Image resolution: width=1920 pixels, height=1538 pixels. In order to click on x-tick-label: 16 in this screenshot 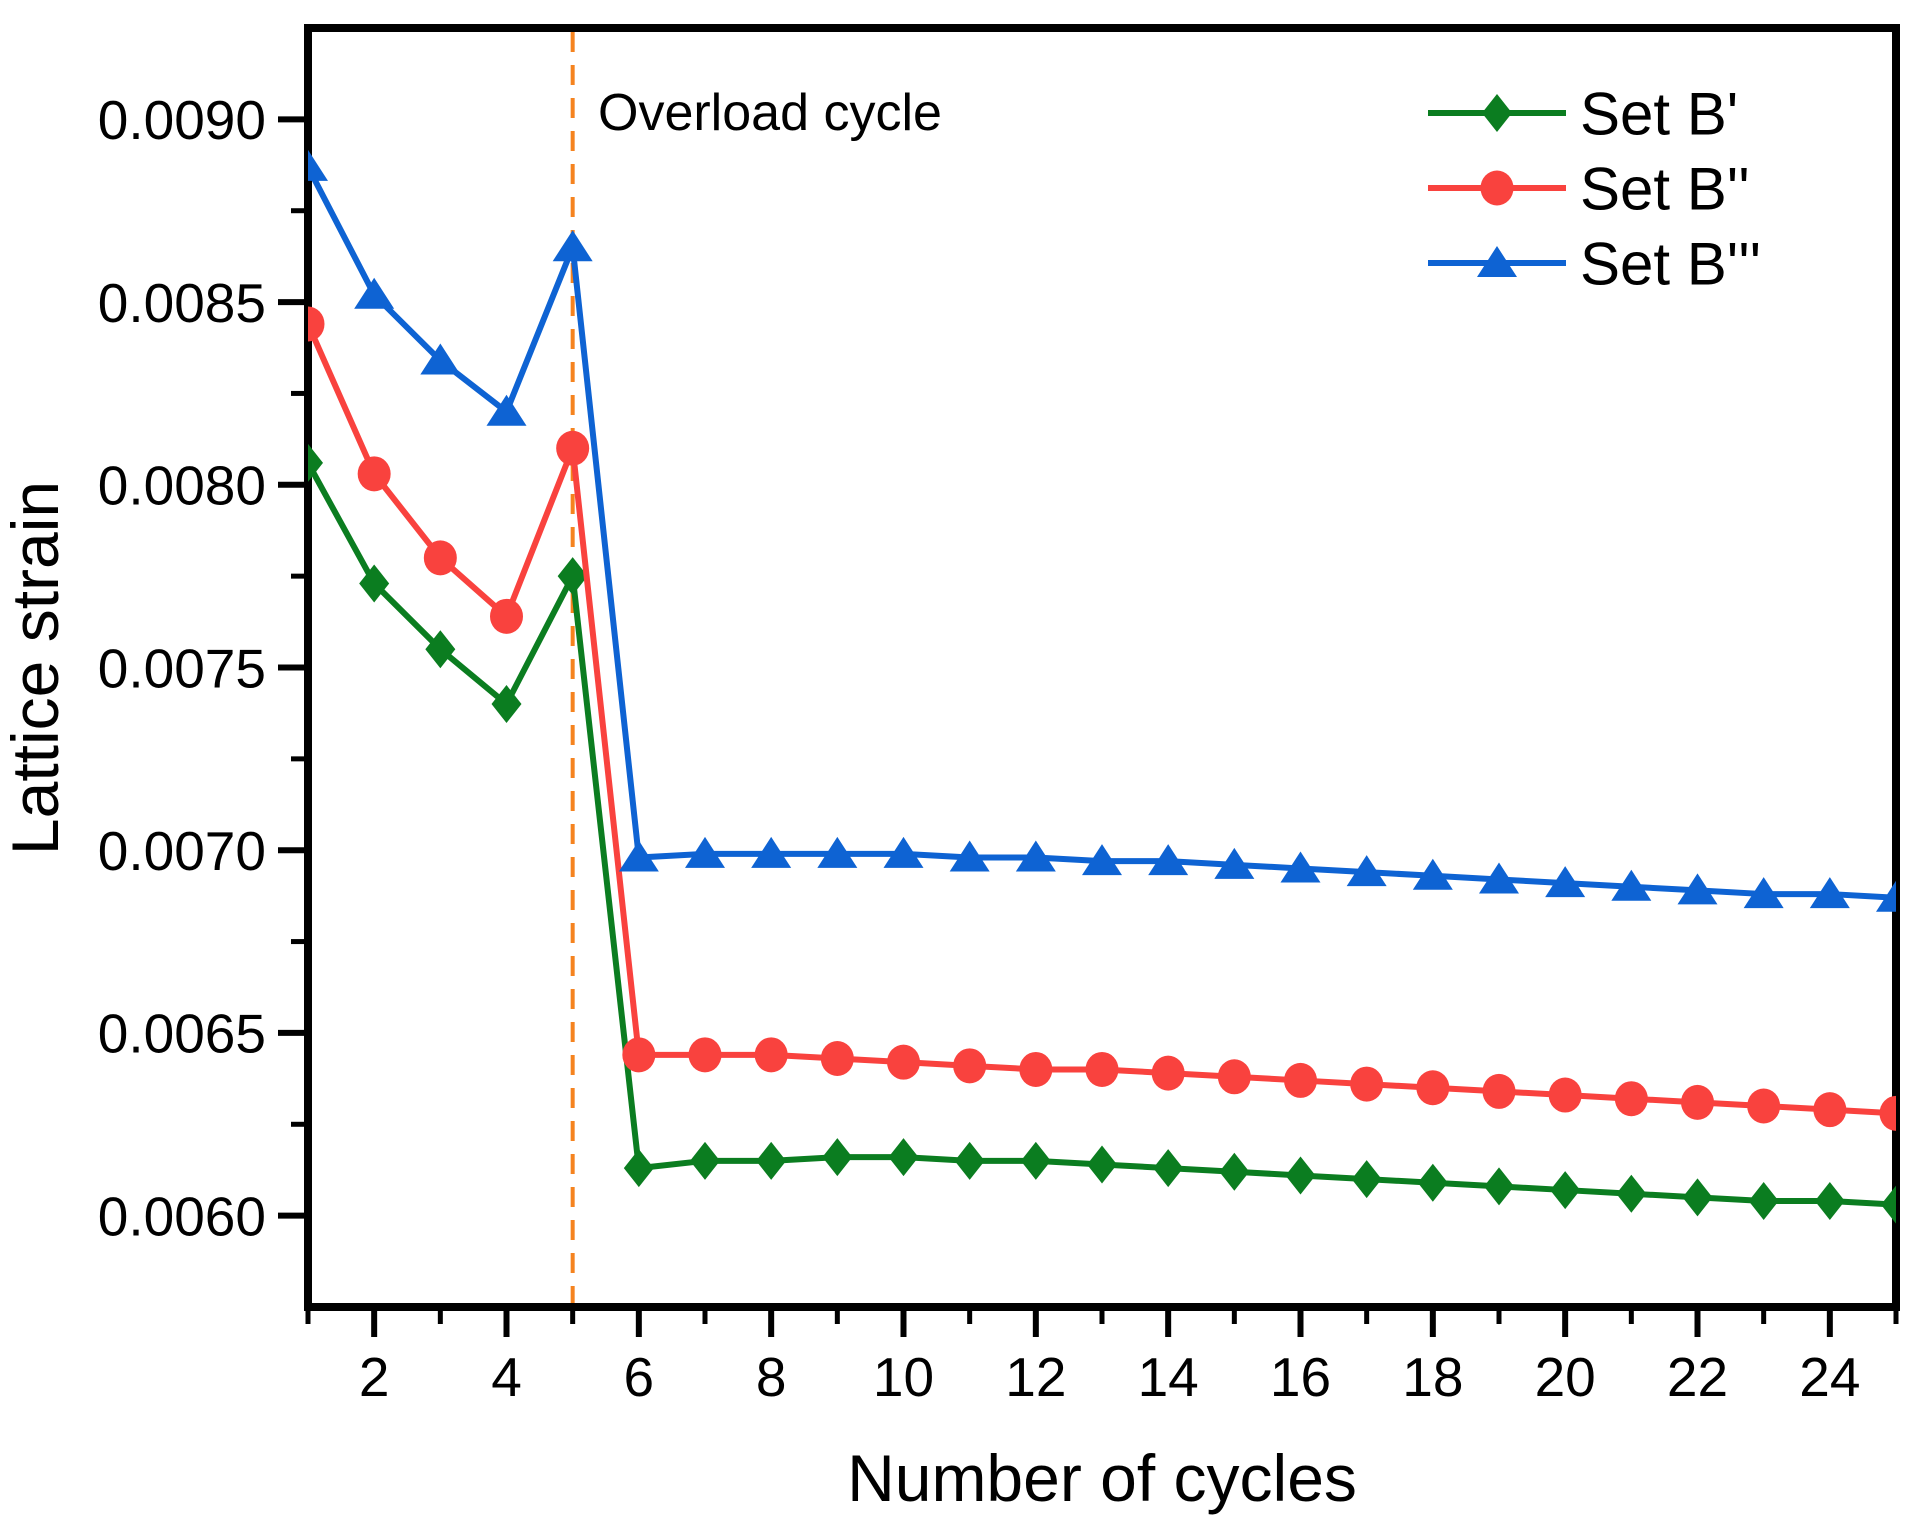, I will do `click(1300, 1377)`.